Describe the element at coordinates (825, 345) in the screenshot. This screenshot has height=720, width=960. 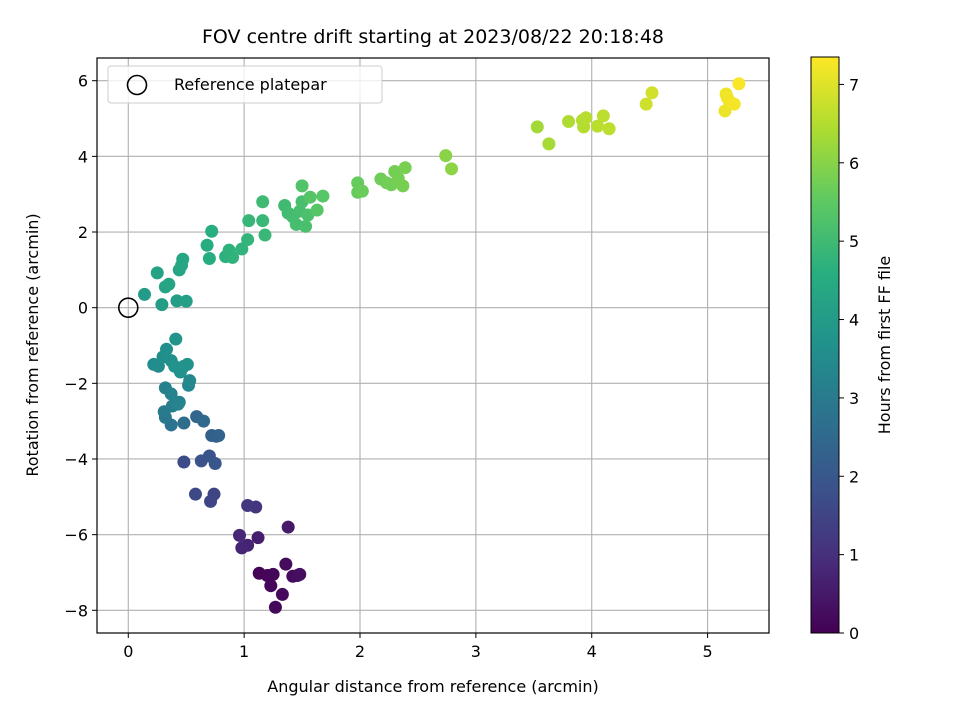
I see `colorbar-gradient` at that location.